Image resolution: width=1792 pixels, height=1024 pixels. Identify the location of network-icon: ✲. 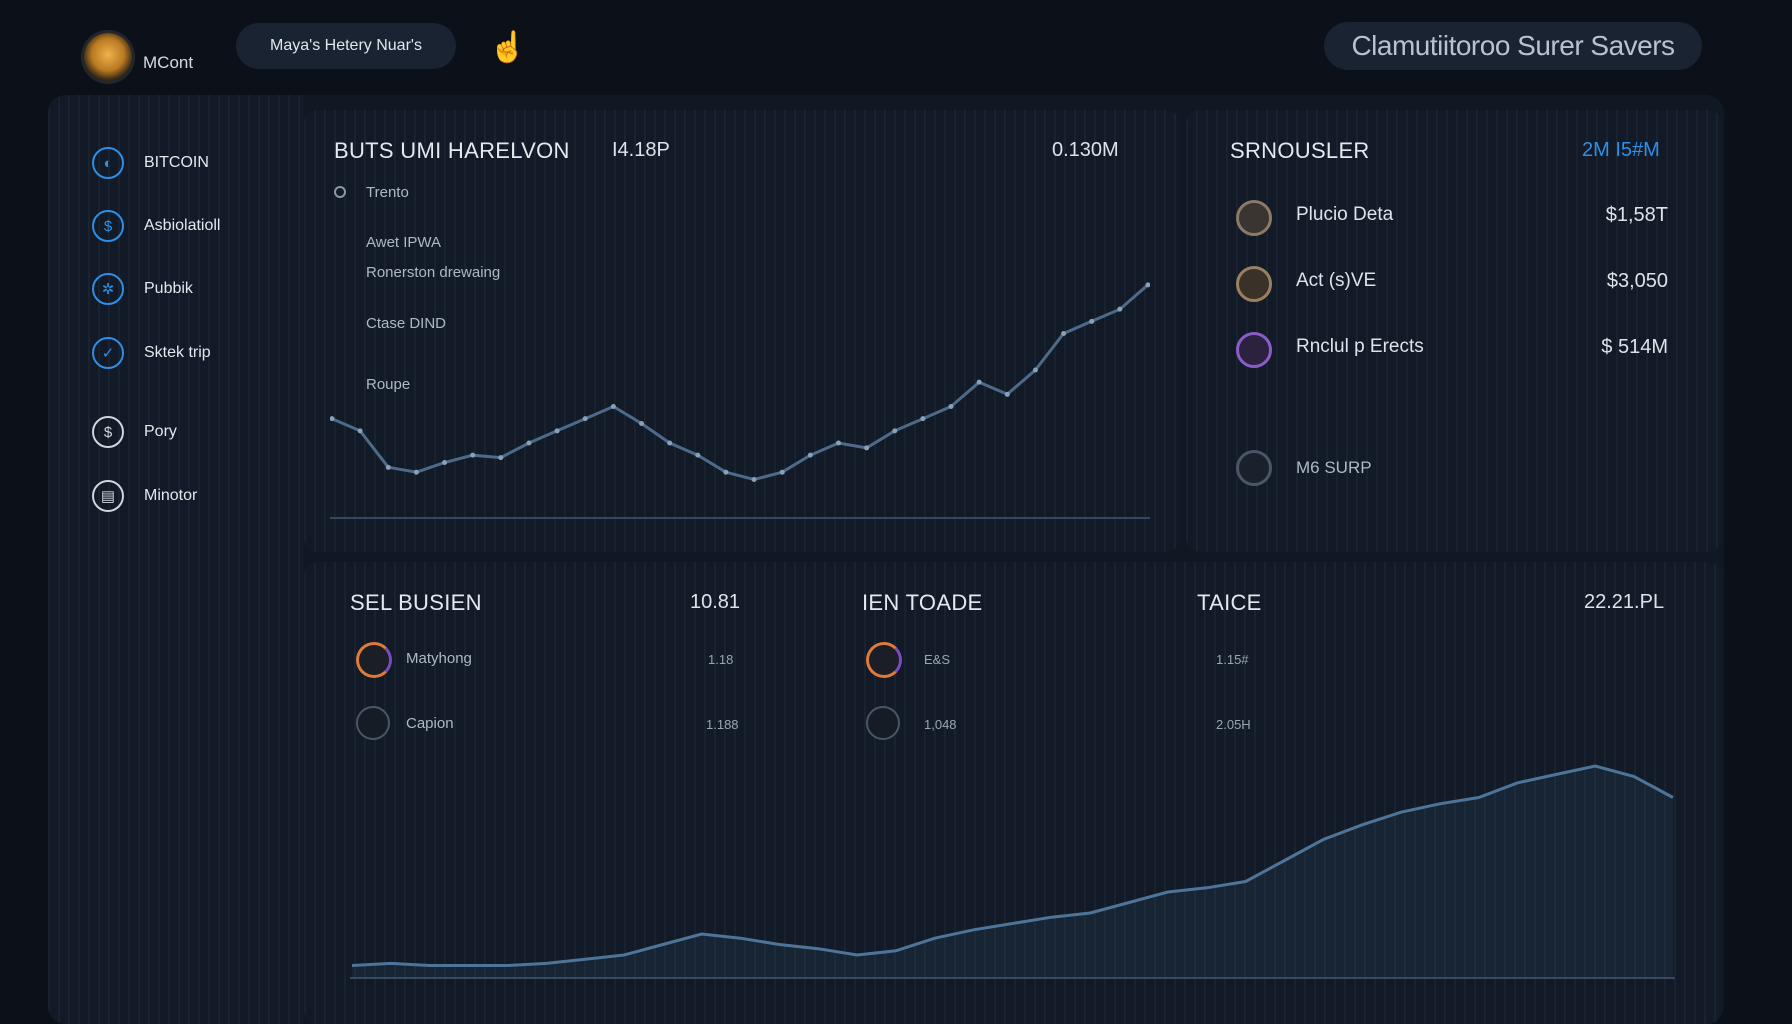
(108, 289).